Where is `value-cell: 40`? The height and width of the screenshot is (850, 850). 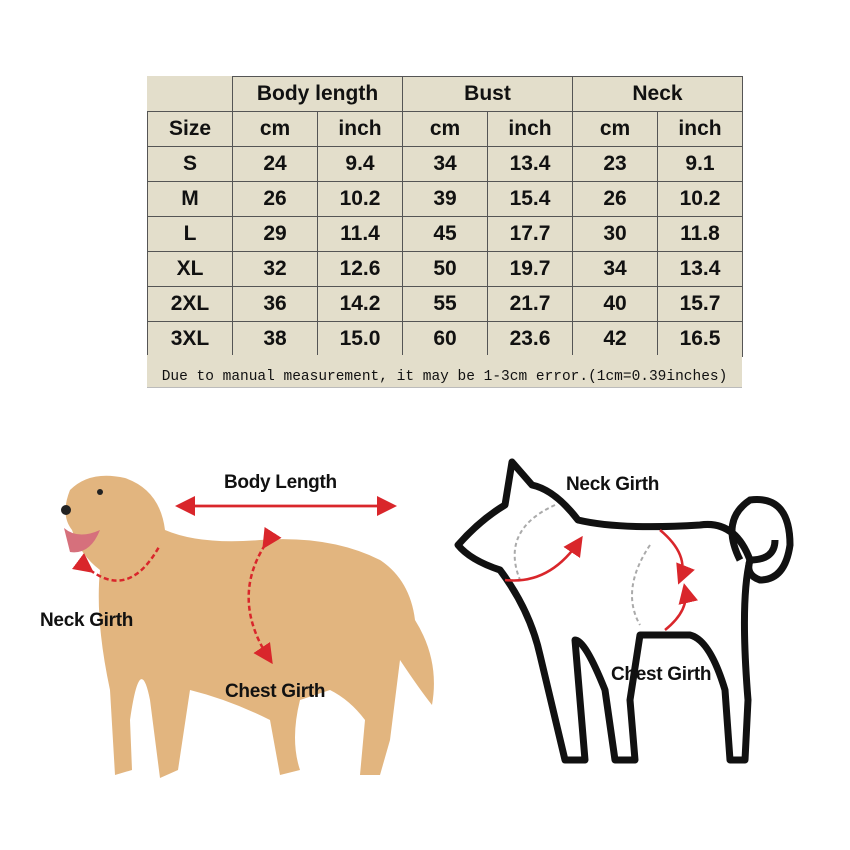 value-cell: 40 is located at coordinates (615, 304).